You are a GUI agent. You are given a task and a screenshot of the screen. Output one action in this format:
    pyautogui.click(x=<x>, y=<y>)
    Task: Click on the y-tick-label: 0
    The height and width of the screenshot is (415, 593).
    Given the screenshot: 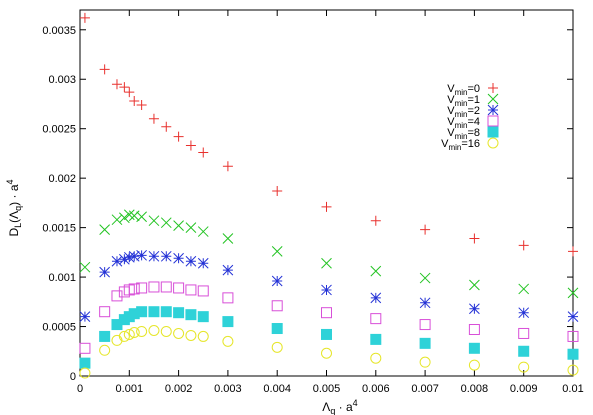 What is the action you would take?
    pyautogui.click(x=73, y=377)
    